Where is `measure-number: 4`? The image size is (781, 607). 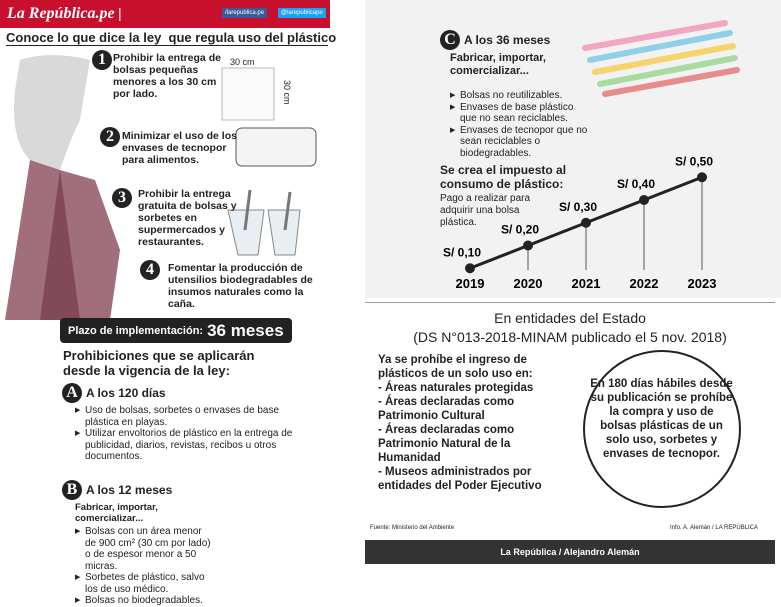 measure-number: 4 is located at coordinates (150, 270).